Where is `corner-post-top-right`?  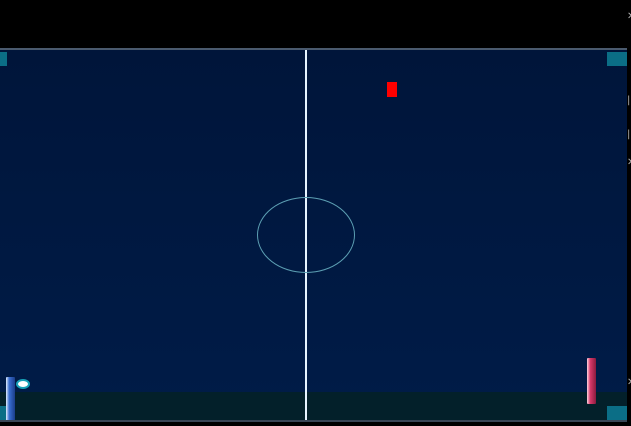 corner-post-top-right is located at coordinates (617, 59).